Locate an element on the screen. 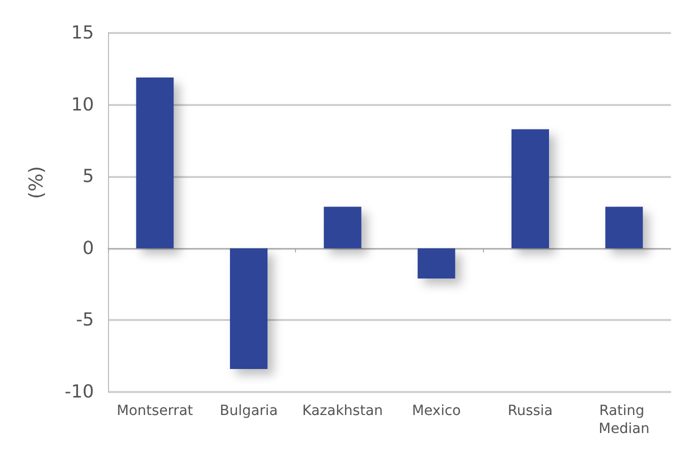 This screenshot has width=679, height=462. x-tick-label: Montserrat is located at coordinates (155, 411).